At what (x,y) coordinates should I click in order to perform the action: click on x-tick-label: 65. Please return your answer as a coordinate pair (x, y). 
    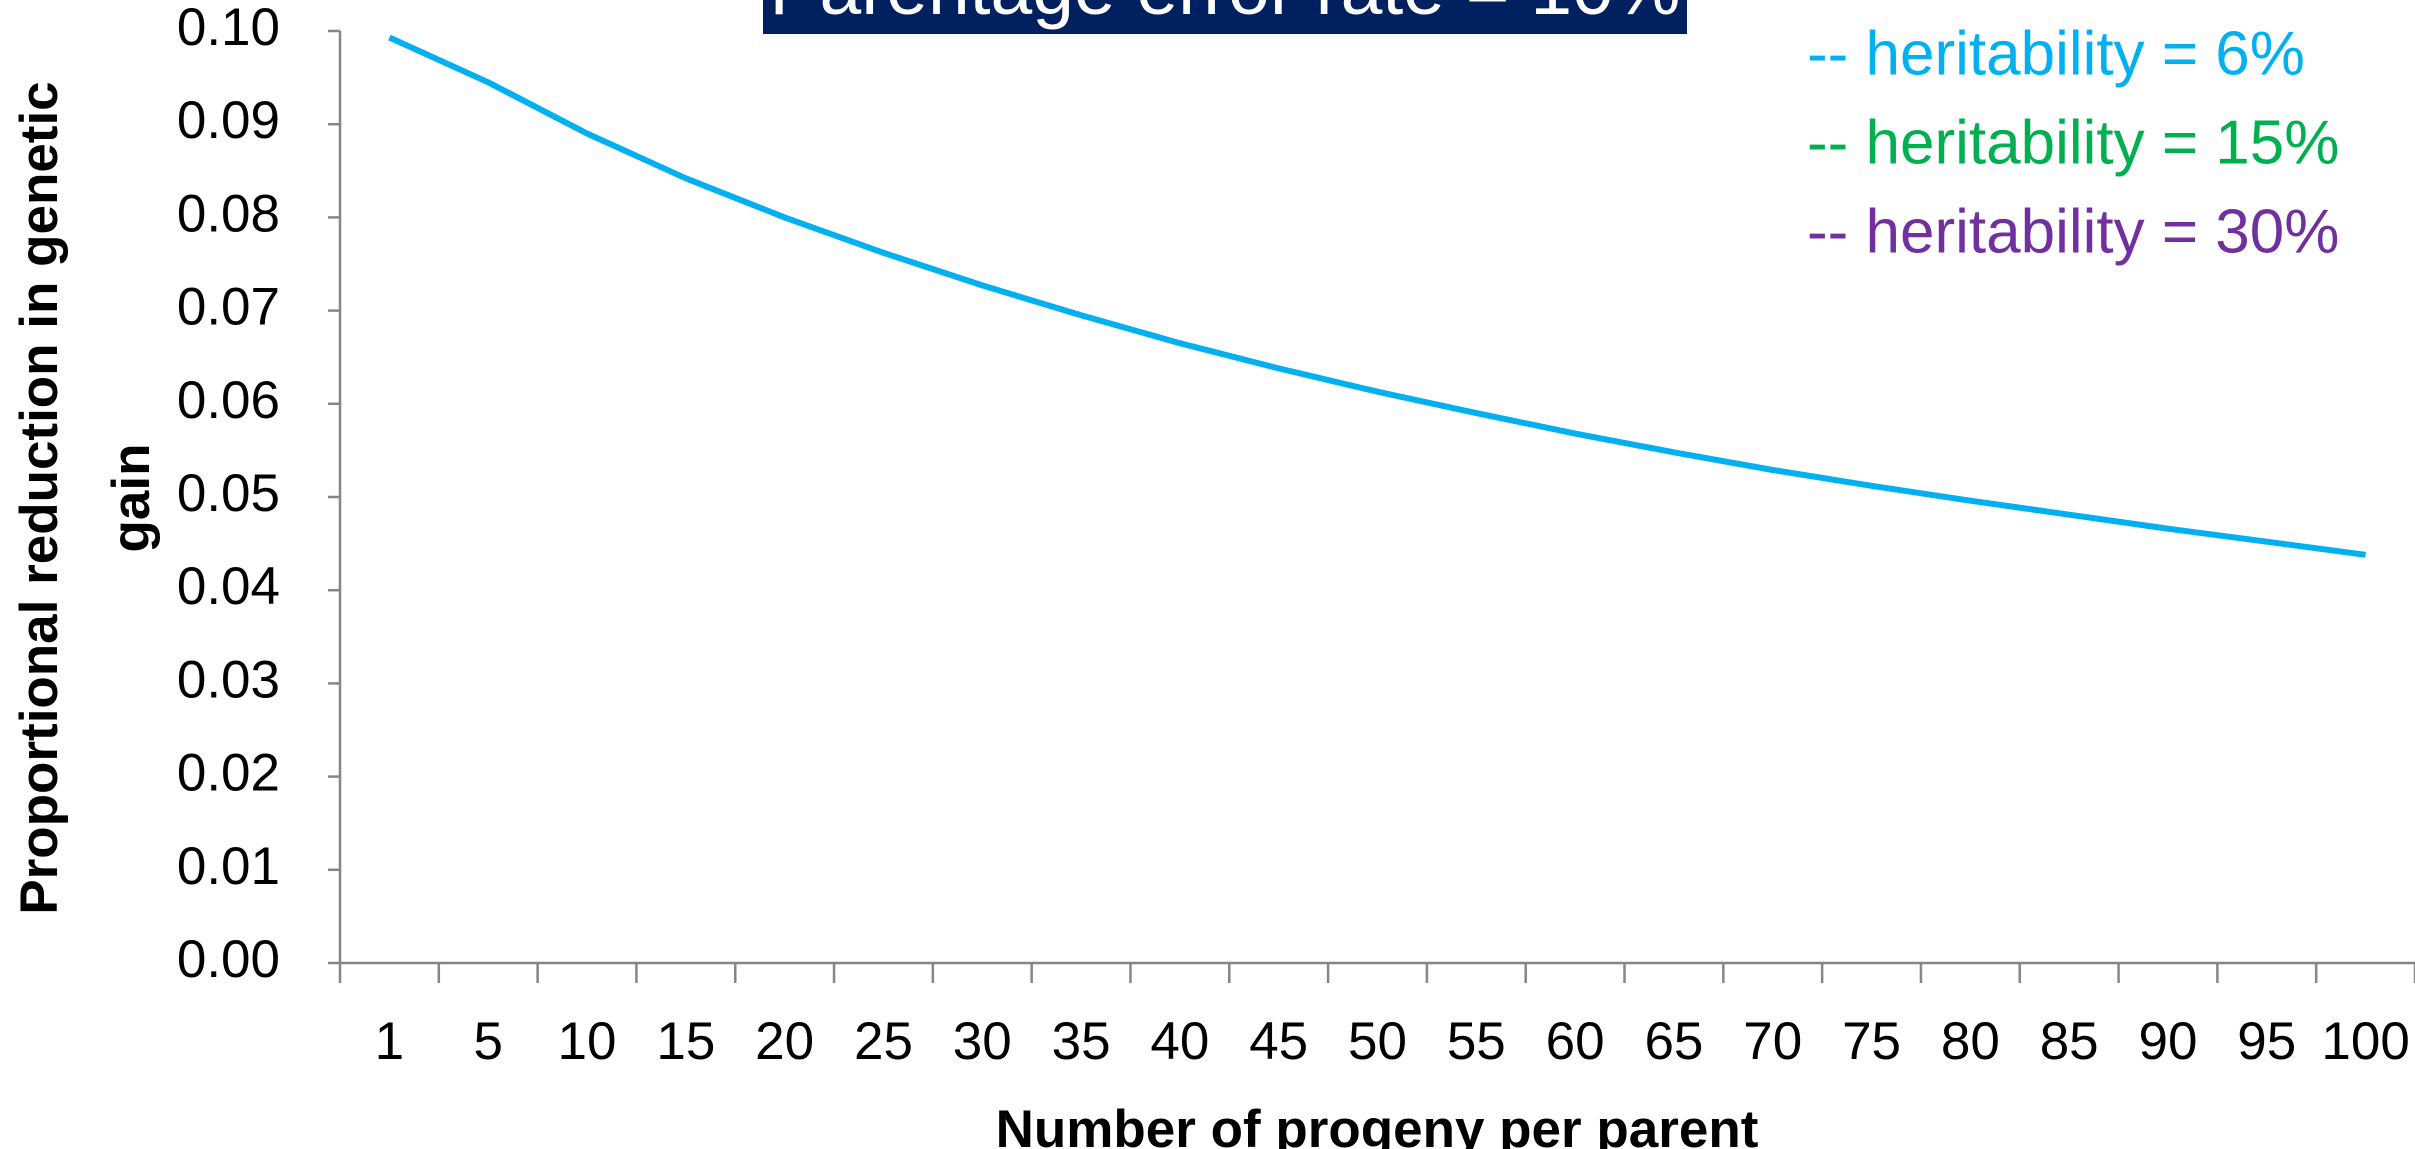
    Looking at the image, I should click on (1673, 1041).